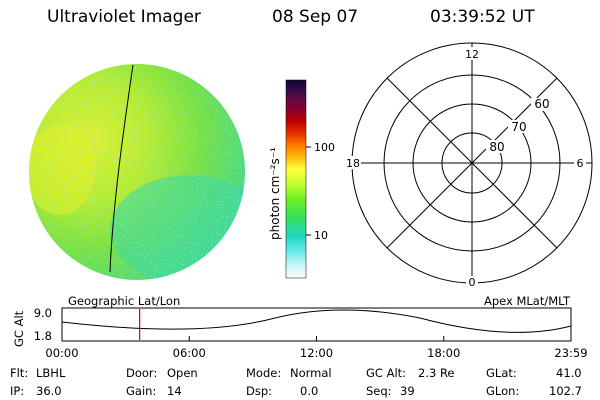 Image resolution: width=600 pixels, height=400 pixels. Describe the element at coordinates (19, 328) in the screenshot. I see `y-axis-label: GC Alt` at that location.